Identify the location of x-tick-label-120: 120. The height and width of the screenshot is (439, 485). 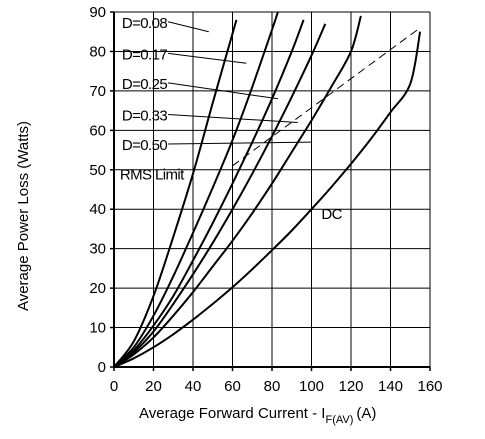
(350, 386).